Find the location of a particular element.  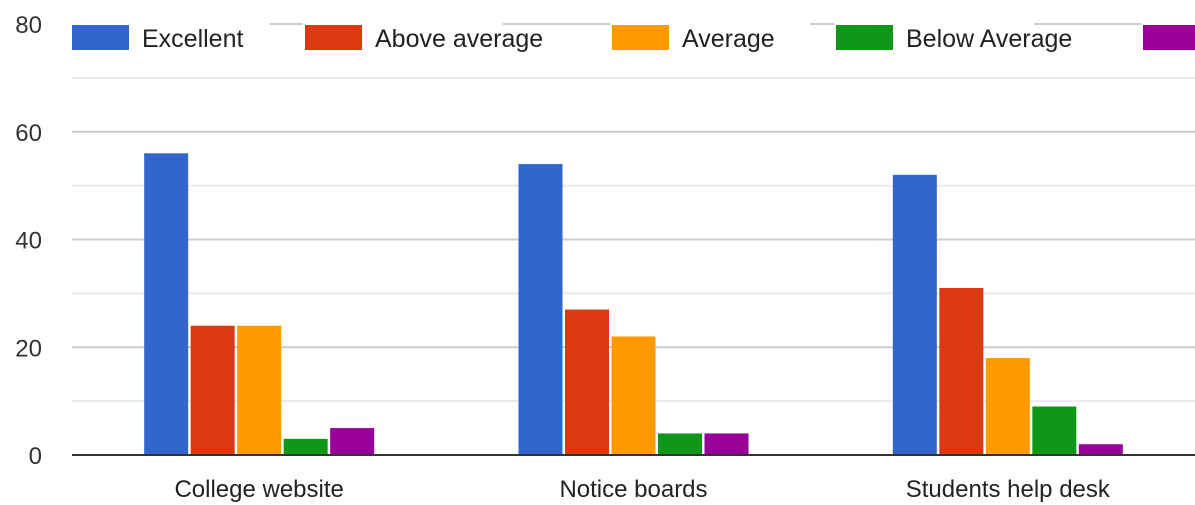

legend-item: Excellent is located at coordinates (170, 37).